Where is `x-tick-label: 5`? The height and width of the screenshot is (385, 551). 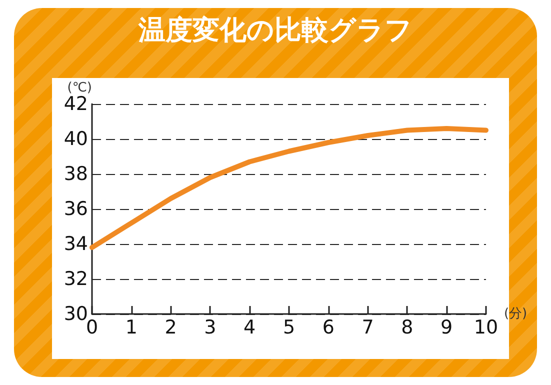
x-tick-label: 5 is located at coordinates (289, 327).